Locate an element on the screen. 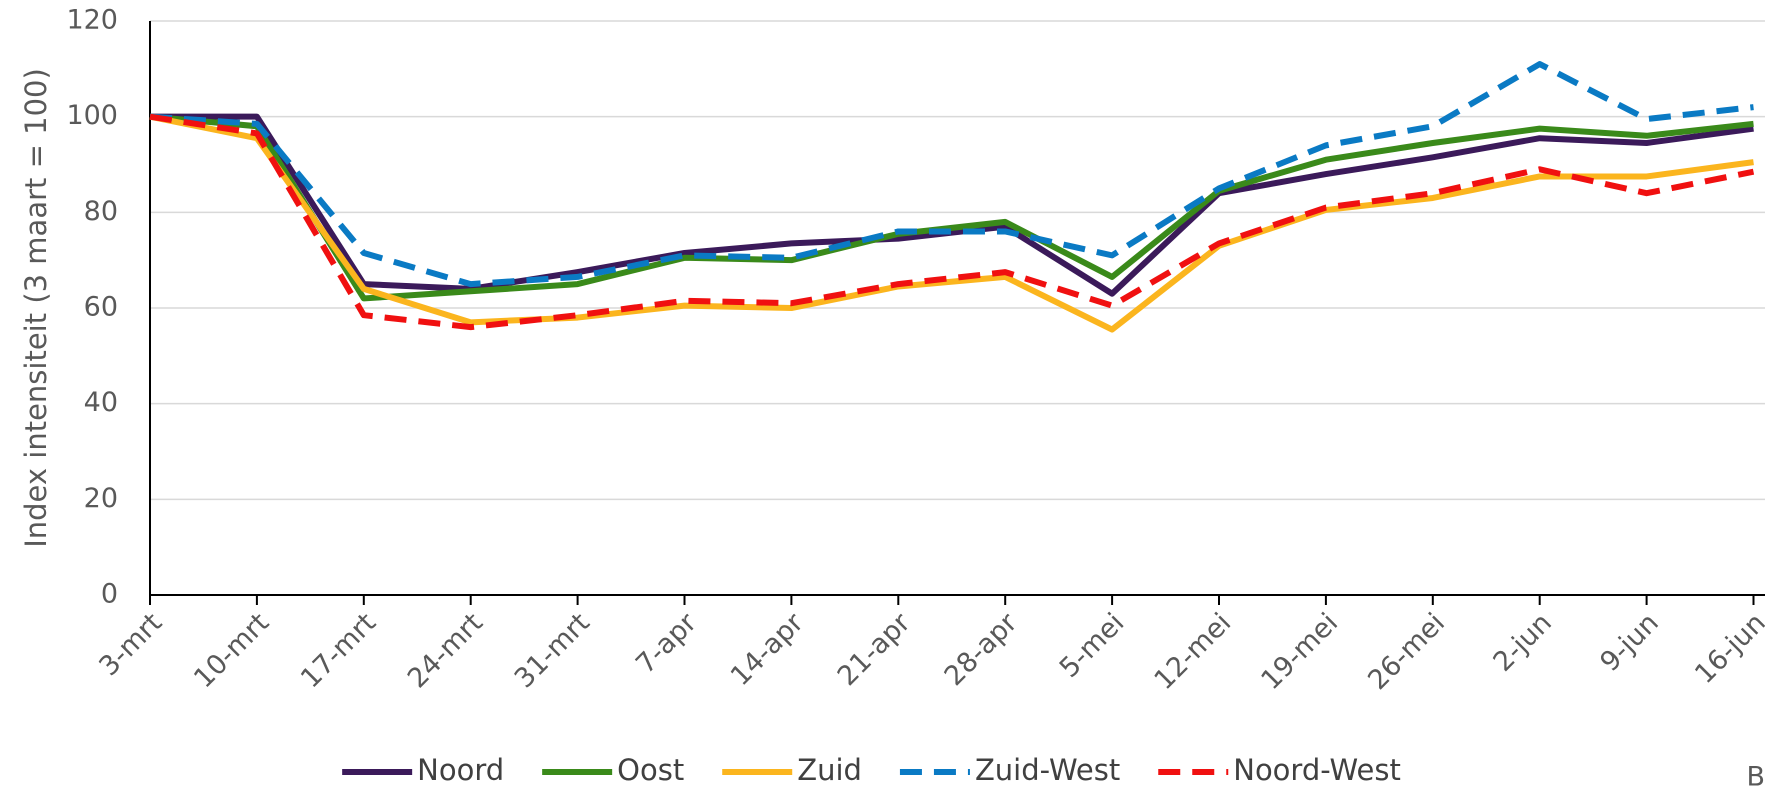 The height and width of the screenshot is (789, 1765). y-tick-label: 0 is located at coordinates (109, 594).